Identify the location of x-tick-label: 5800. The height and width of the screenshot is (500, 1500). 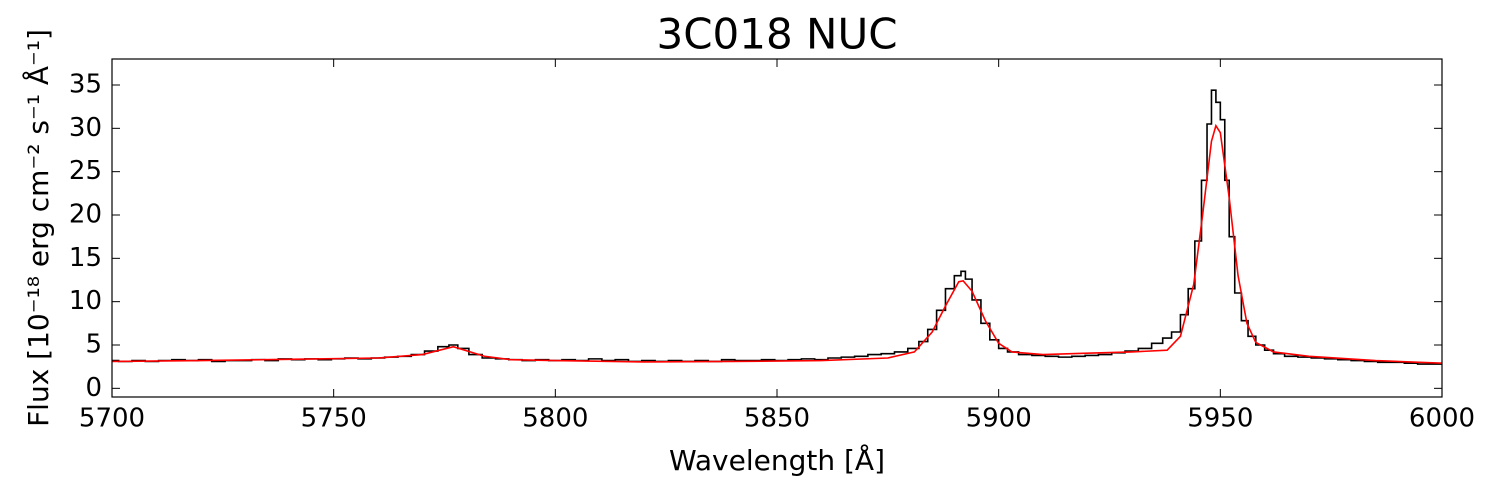
(555, 419).